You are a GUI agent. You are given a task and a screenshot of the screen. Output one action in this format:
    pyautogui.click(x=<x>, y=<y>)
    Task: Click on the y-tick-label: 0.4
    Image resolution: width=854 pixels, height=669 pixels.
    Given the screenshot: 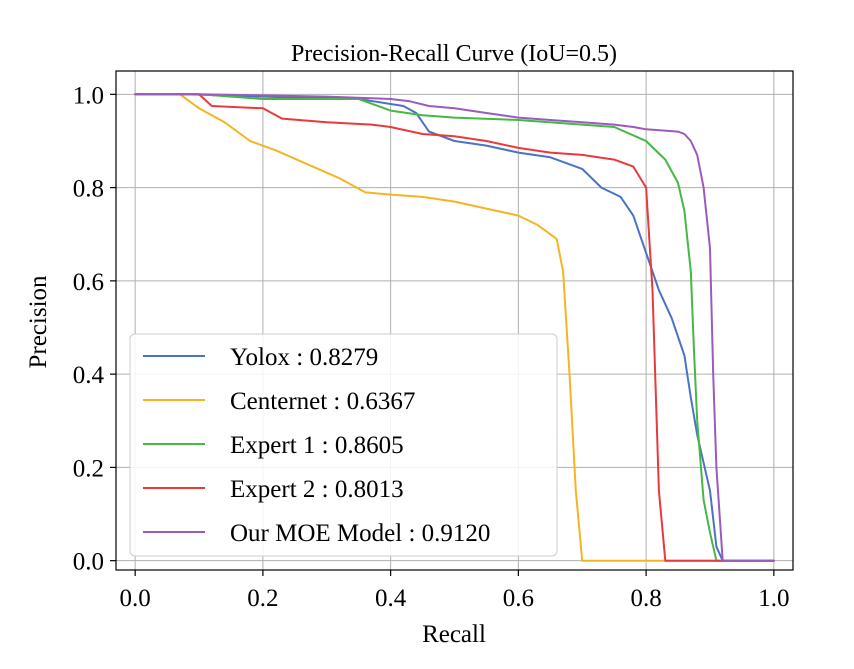 What is the action you would take?
    pyautogui.click(x=89, y=375)
    